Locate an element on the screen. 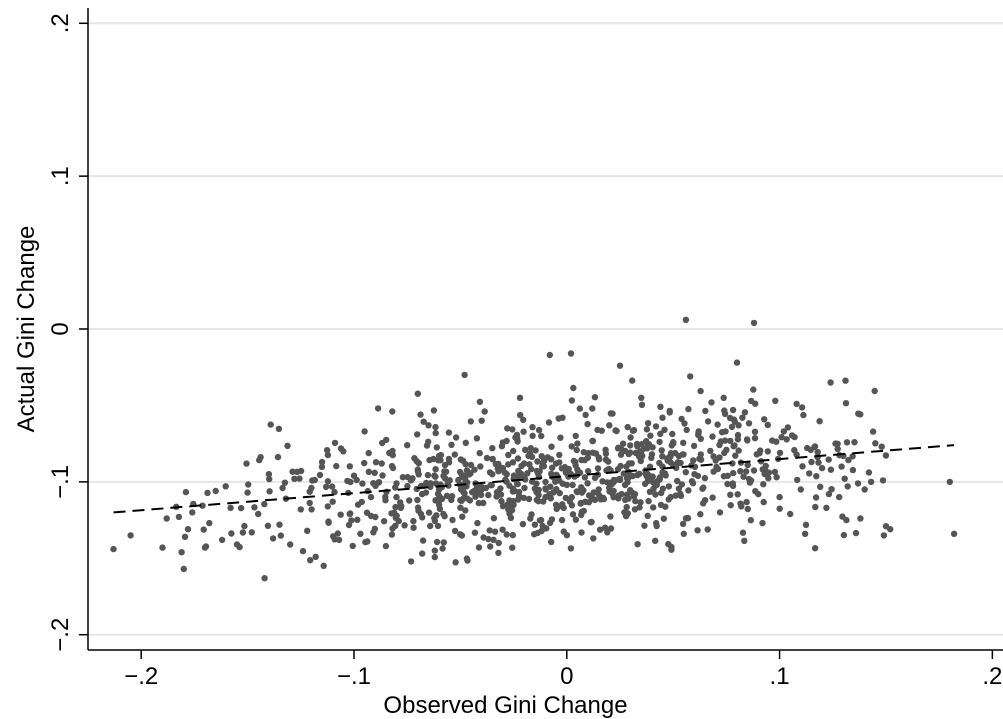 This screenshot has height=719, width=1003. x-tick-label: −.1 is located at coordinates (354, 676).